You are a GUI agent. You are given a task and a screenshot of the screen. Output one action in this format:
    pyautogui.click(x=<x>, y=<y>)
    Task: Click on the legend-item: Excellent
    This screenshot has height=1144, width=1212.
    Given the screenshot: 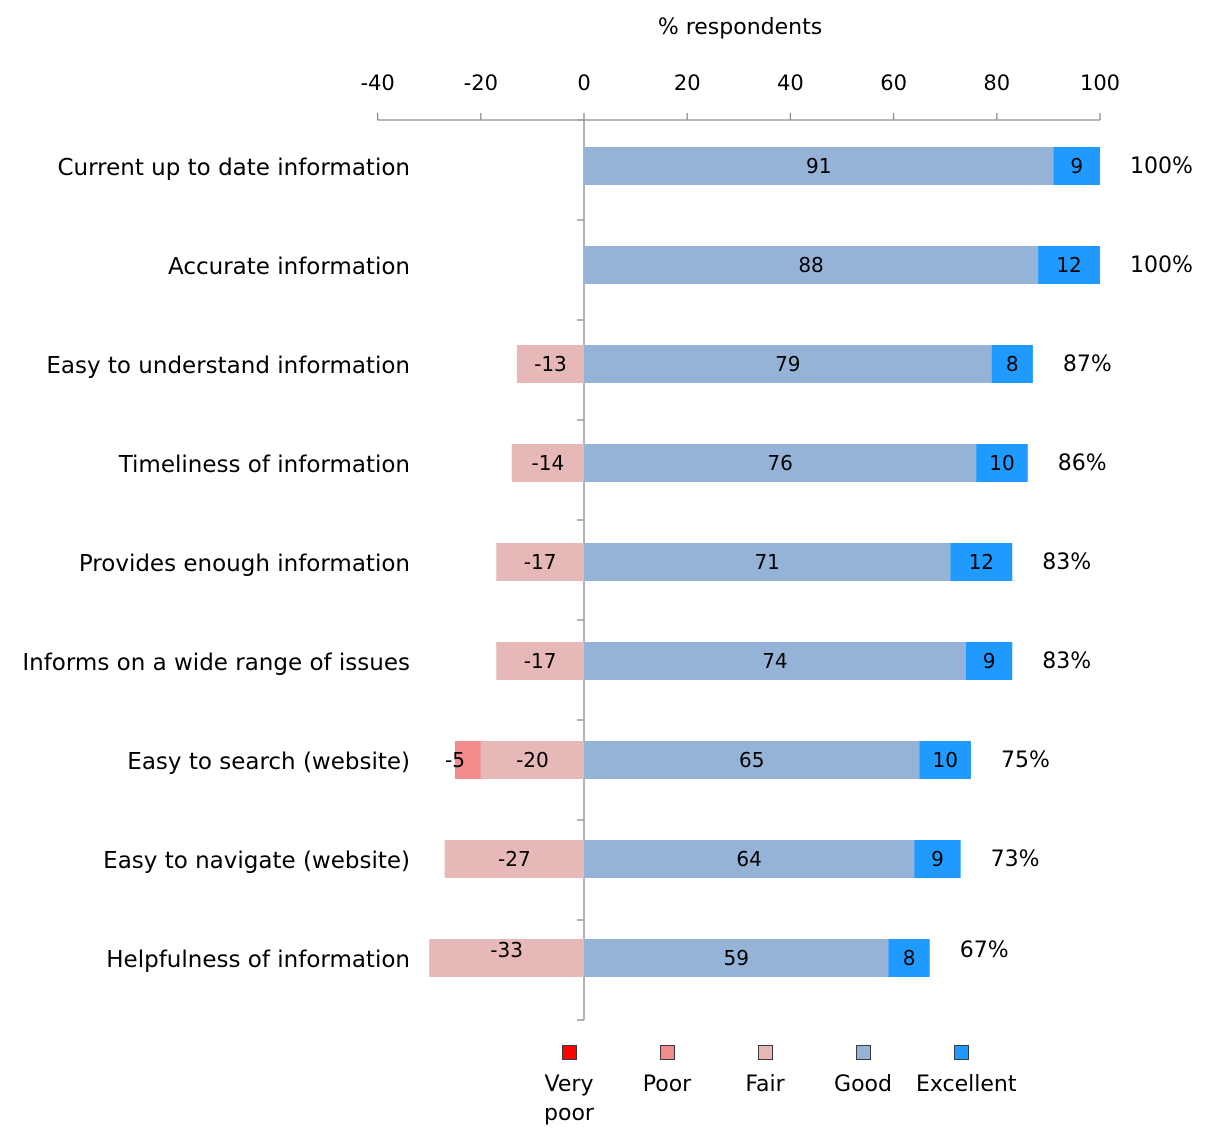 What is the action you would take?
    pyautogui.click(x=961, y=1084)
    